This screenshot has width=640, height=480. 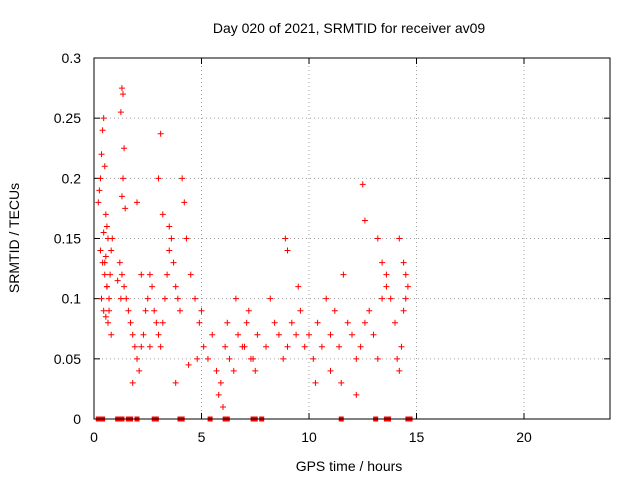 I want to click on x-tick-label: 5, so click(x=202, y=437).